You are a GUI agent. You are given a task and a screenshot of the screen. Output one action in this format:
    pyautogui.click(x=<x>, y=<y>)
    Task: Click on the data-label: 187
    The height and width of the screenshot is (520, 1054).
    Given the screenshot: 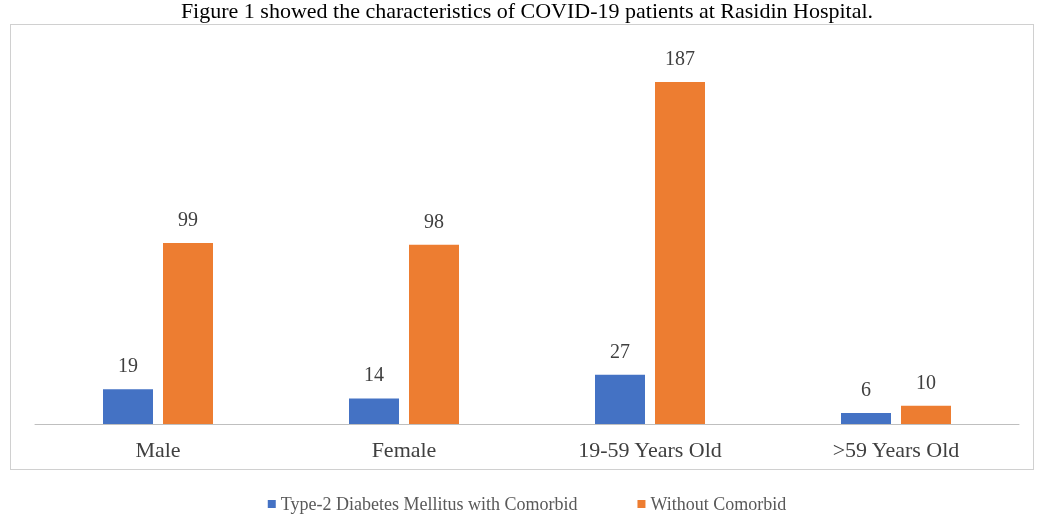 What is the action you would take?
    pyautogui.click(x=680, y=58)
    